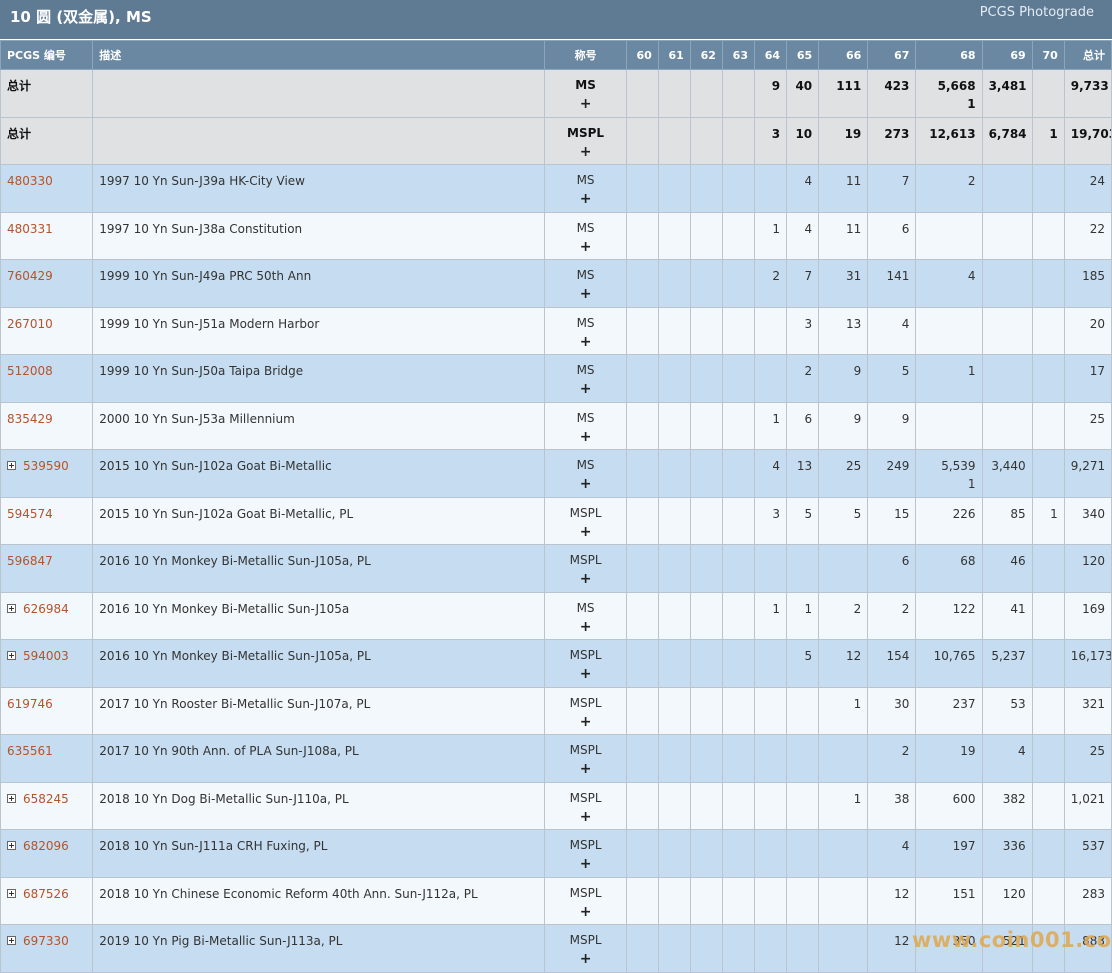 The height and width of the screenshot is (973, 1112). What do you see at coordinates (949, 55) in the screenshot?
I see `col-header-grade: 68` at bounding box center [949, 55].